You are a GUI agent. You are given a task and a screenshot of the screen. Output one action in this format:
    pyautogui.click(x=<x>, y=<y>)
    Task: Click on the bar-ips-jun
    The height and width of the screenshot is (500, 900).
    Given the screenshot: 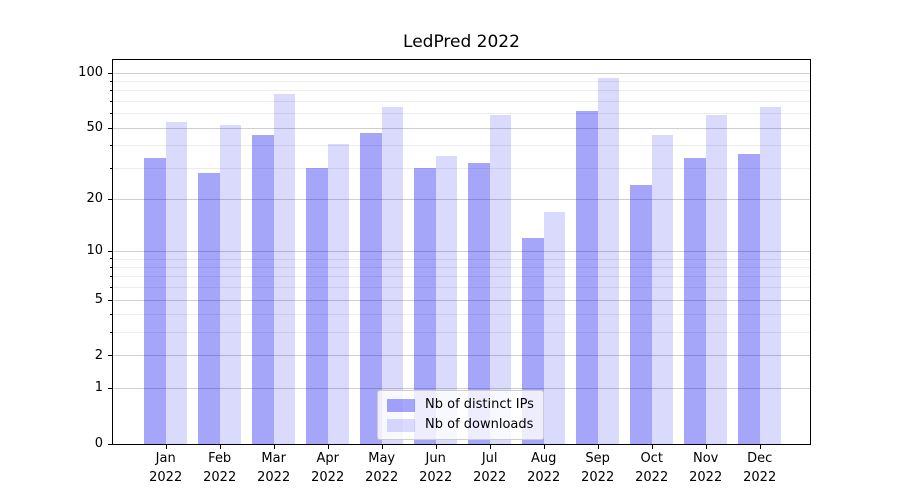 What is the action you would take?
    pyautogui.click(x=425, y=306)
    